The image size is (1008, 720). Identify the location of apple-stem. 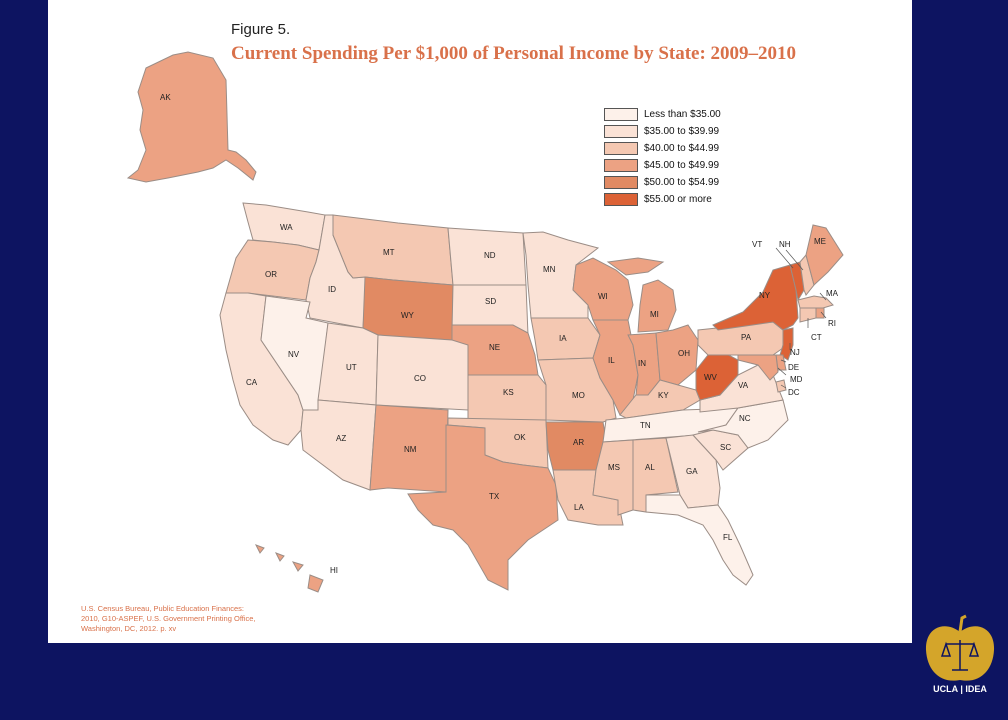
(962, 623).